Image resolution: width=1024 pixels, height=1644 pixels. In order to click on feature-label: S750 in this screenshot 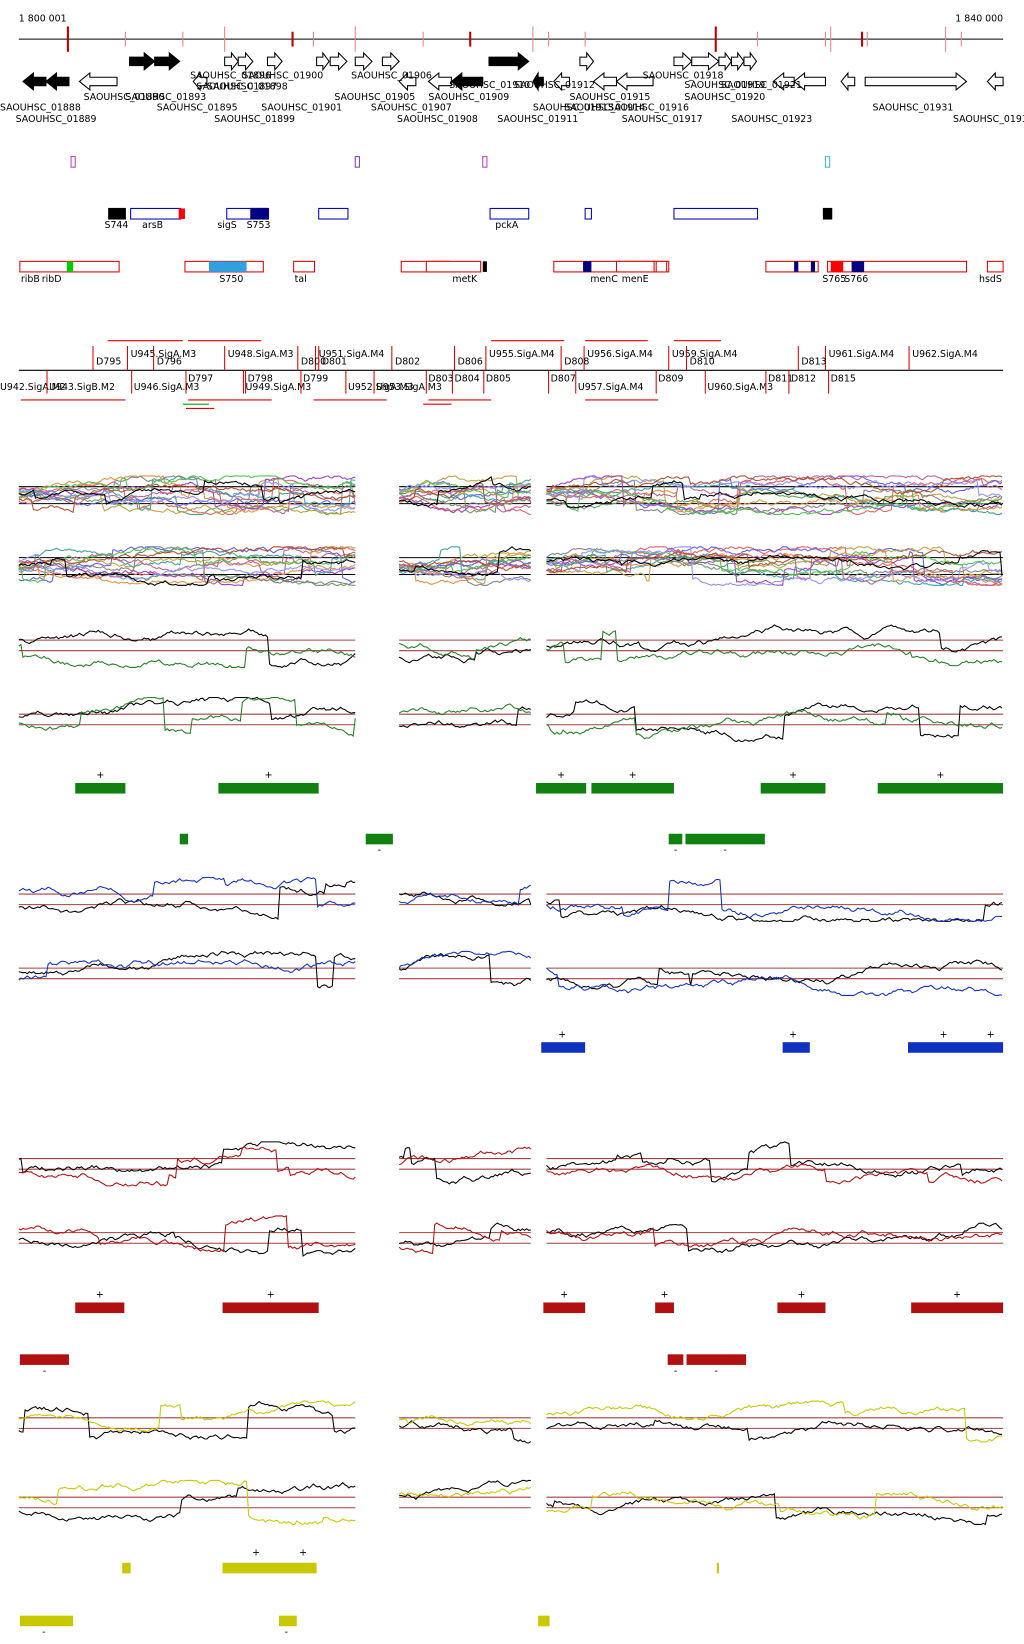, I will do `click(231, 279)`.